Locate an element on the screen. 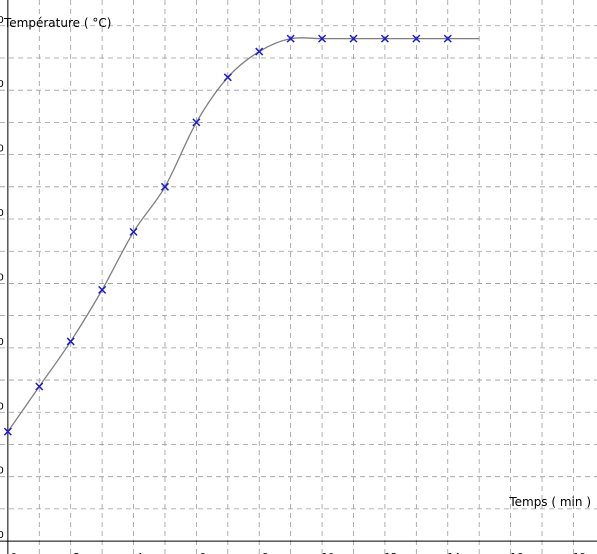 The width and height of the screenshot is (597, 554). x-tick-label: 8 is located at coordinates (265, 553).